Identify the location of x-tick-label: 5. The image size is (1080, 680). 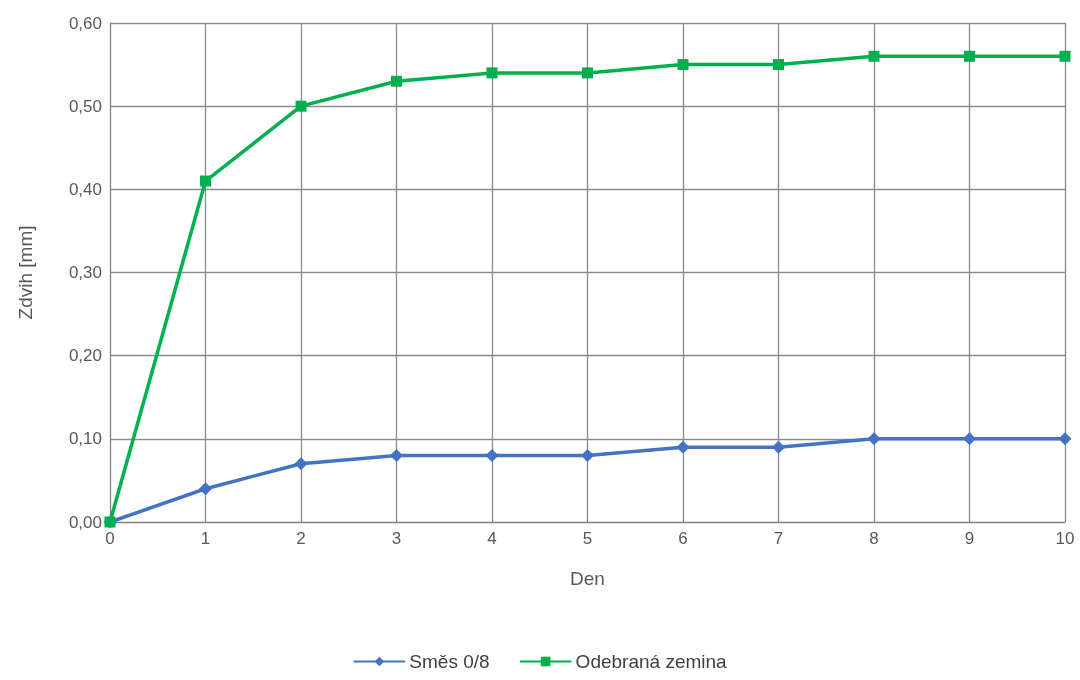
(587, 538).